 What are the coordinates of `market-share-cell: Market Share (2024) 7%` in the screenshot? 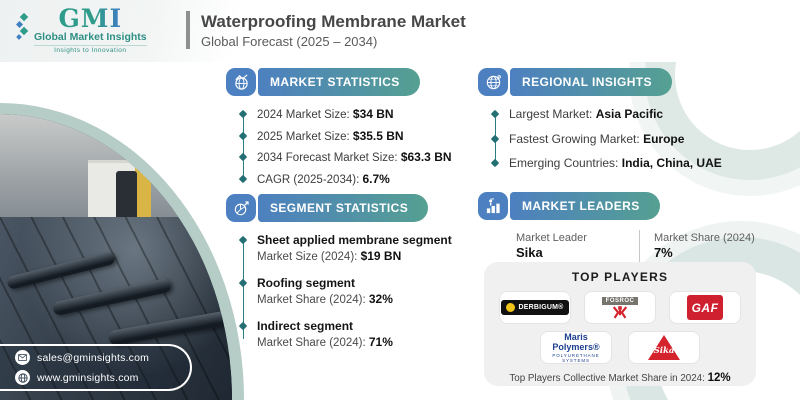 It's located at (704, 246).